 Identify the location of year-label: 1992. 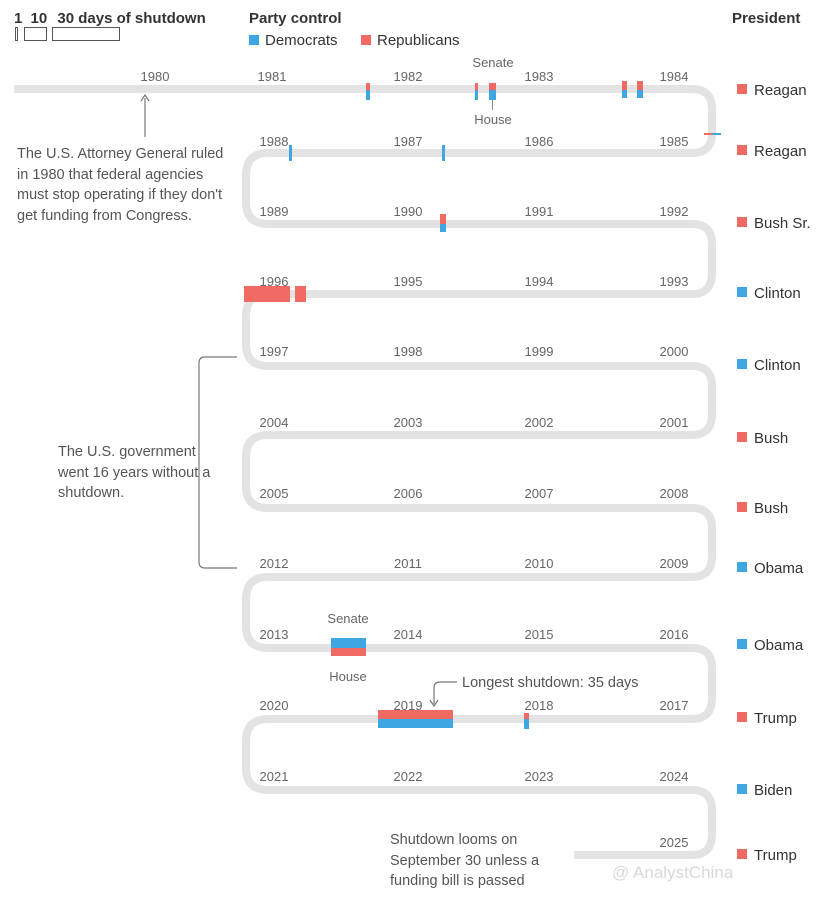
(674, 211).